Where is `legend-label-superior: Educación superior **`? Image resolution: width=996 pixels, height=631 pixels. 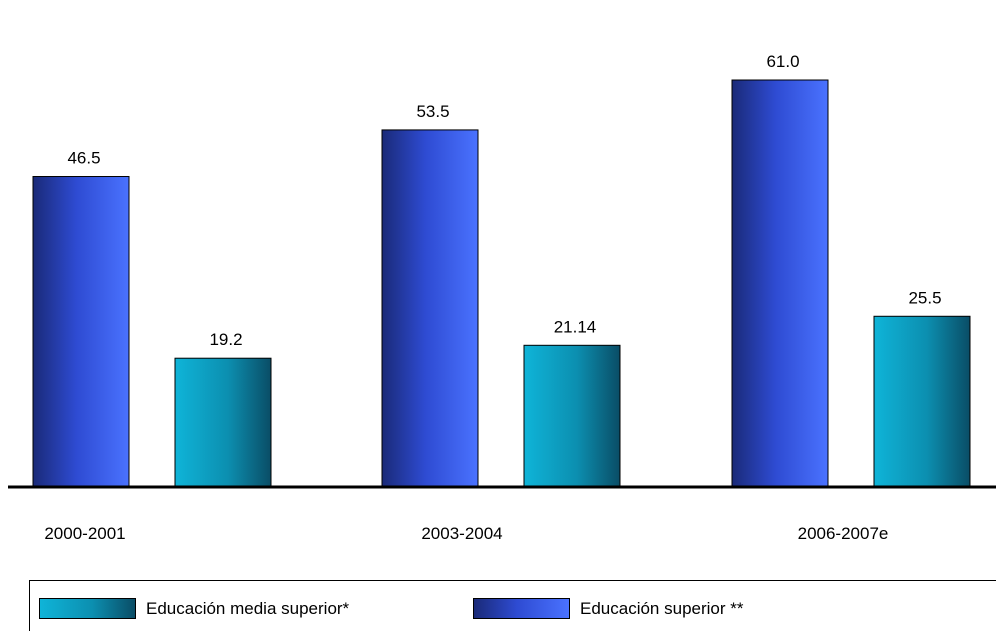
legend-label-superior: Educación superior ** is located at coordinates (662, 608).